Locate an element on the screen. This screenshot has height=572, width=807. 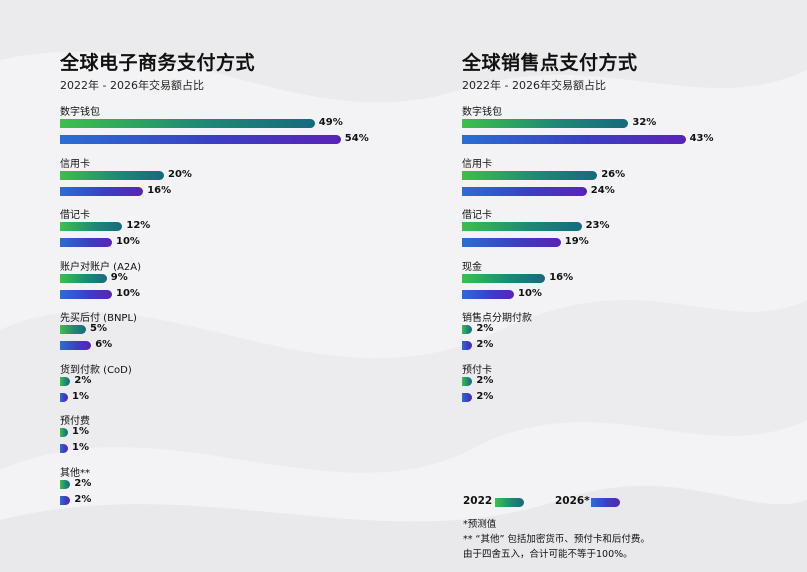
data-label: 24% is located at coordinates (602, 190).